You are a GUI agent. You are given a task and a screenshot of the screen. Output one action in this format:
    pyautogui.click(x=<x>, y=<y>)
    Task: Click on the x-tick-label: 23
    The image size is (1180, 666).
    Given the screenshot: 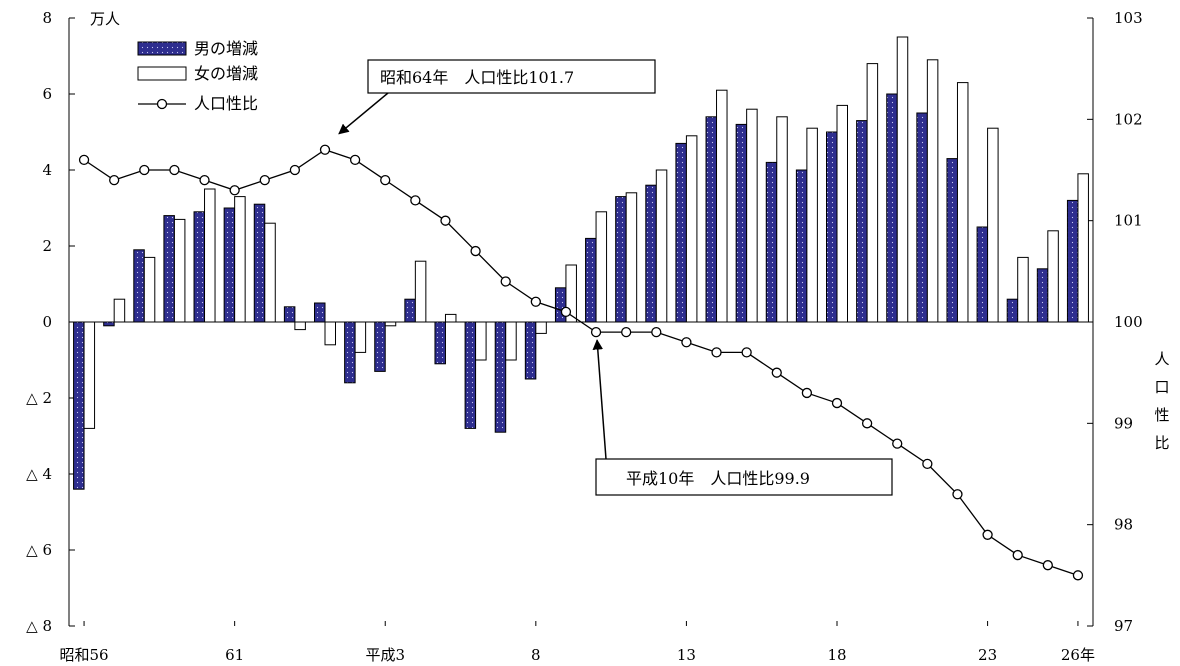 What is the action you would take?
    pyautogui.click(x=987, y=655)
    